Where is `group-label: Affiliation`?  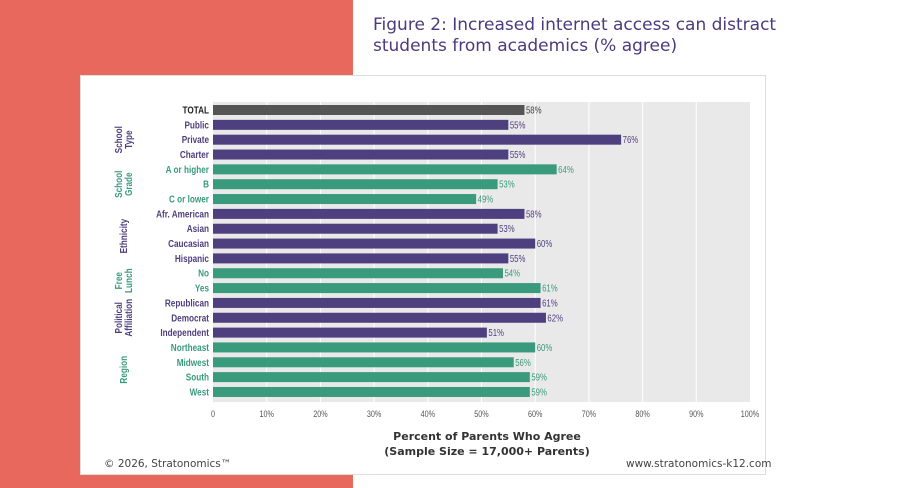 group-label: Affiliation is located at coordinates (128, 318).